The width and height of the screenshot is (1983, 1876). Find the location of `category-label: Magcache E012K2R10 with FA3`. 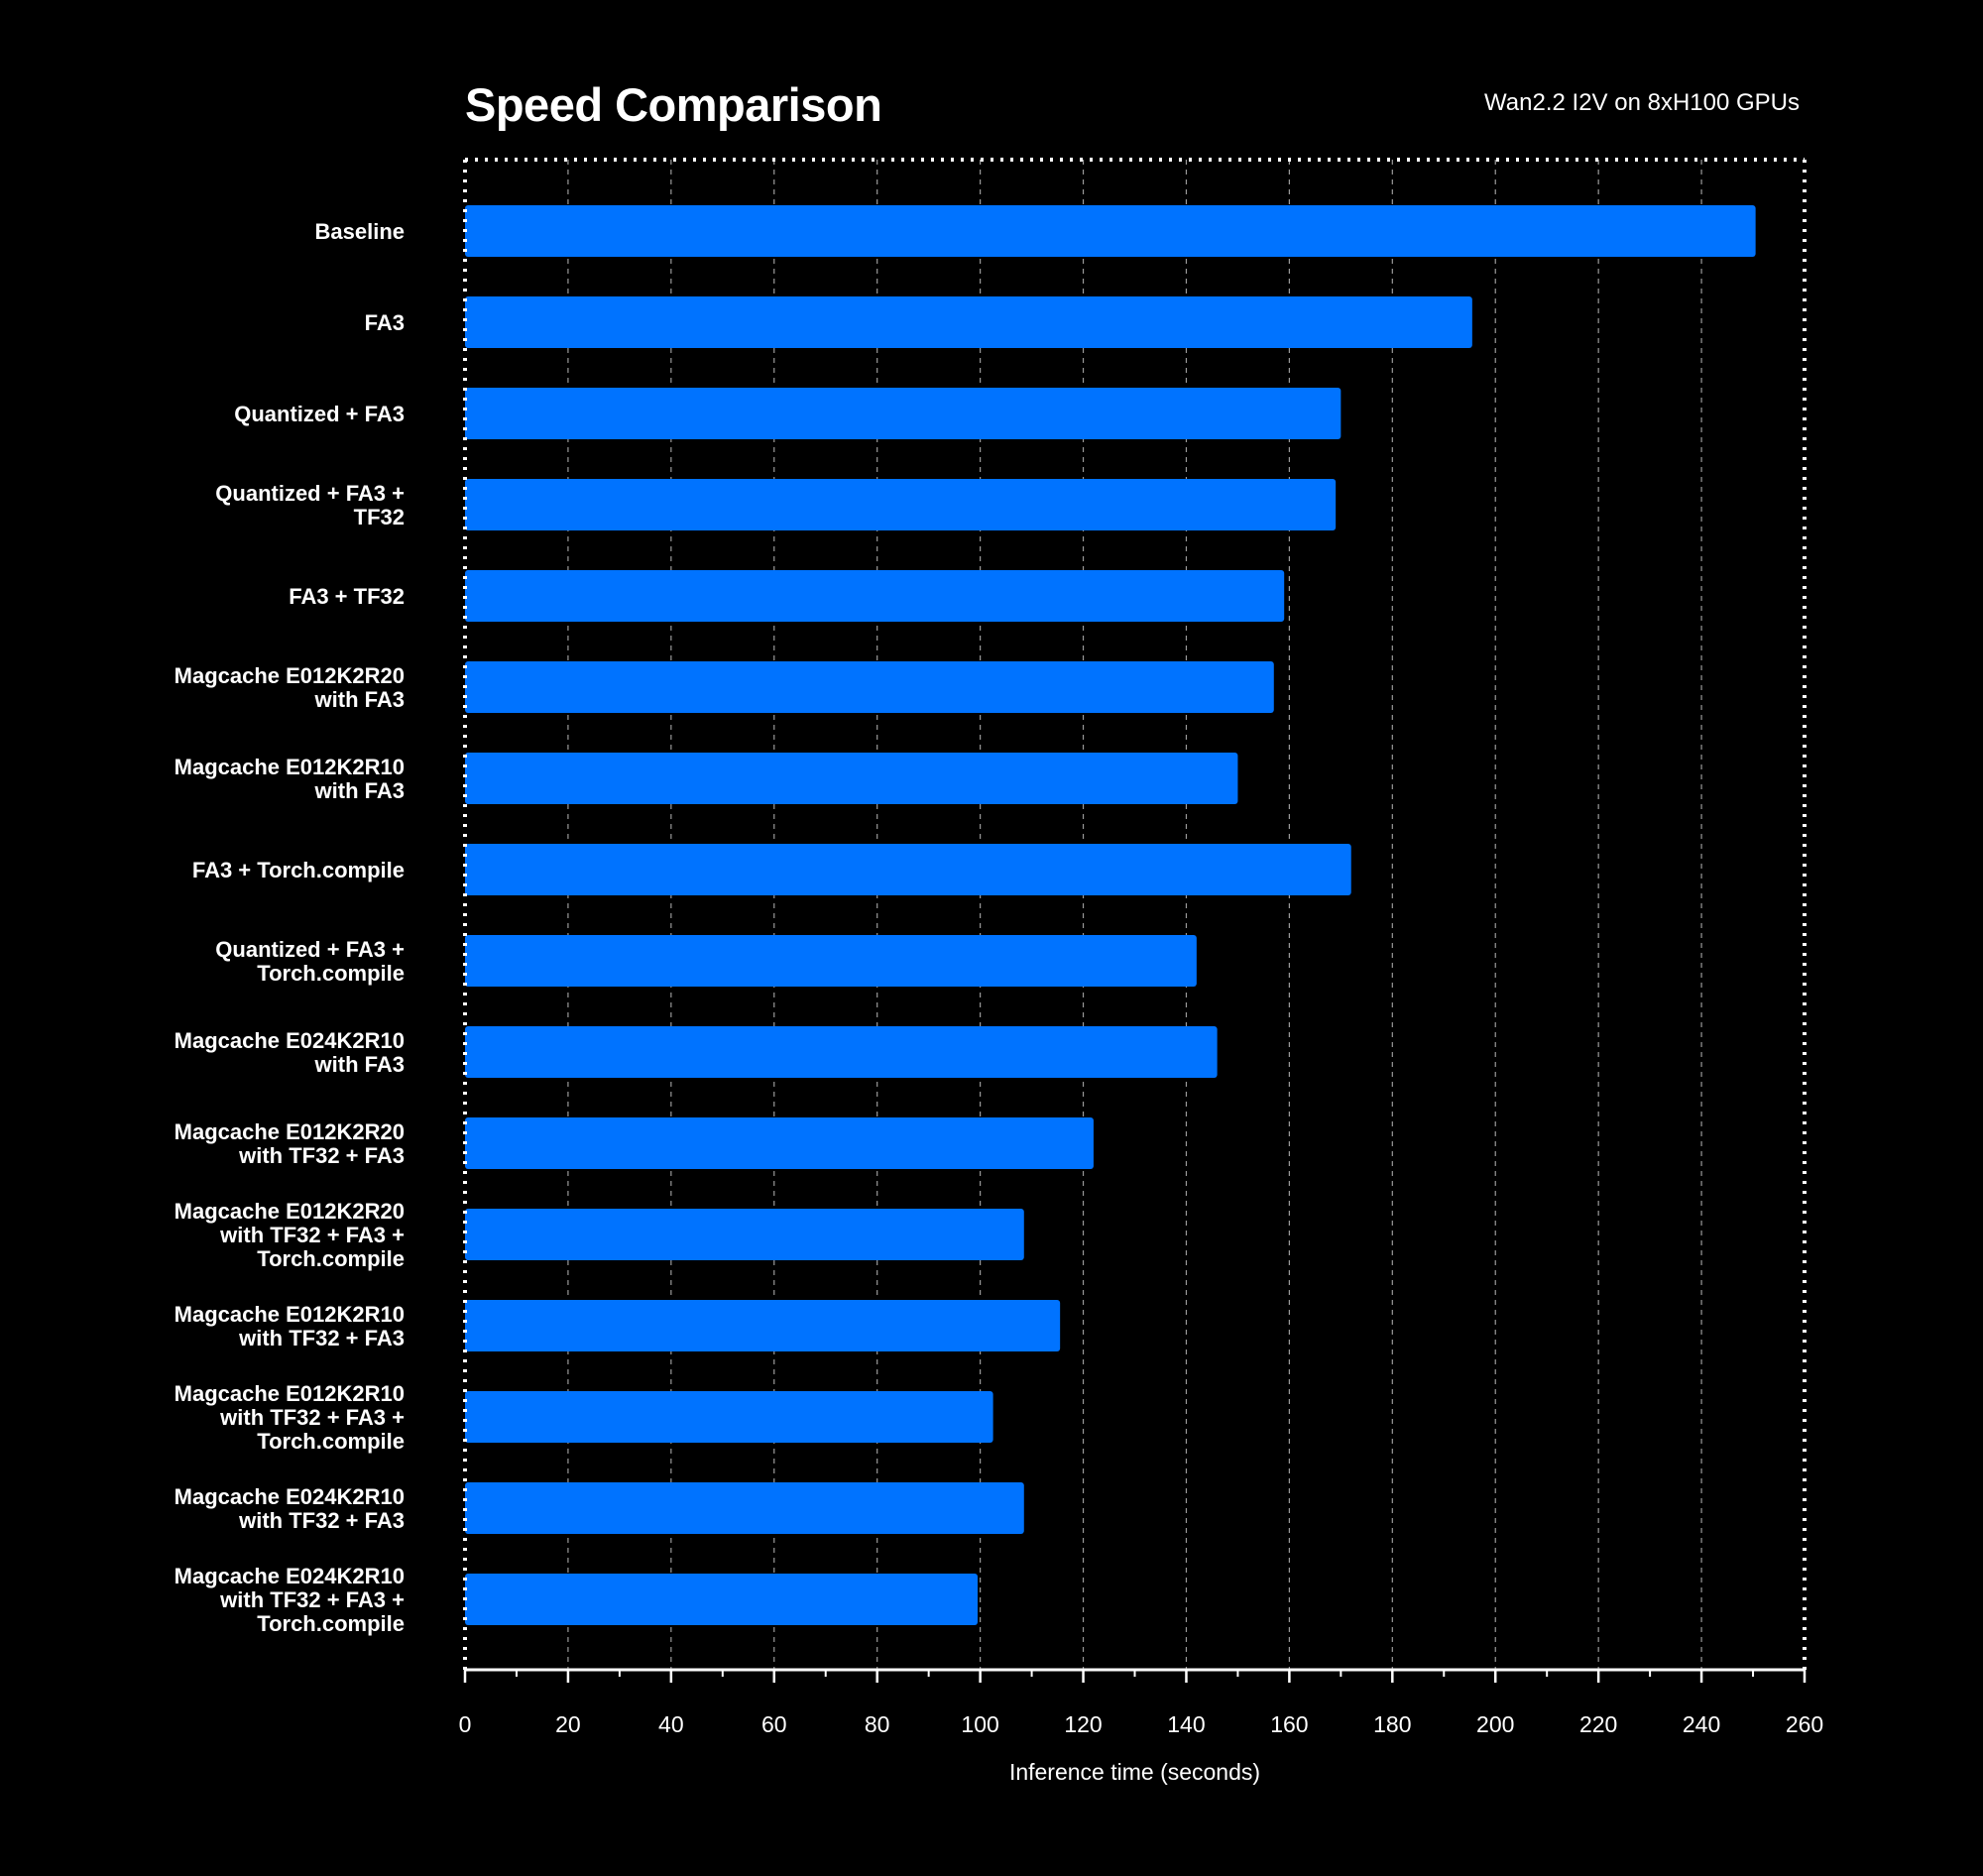

category-label: Magcache E012K2R10 with FA3 is located at coordinates (290, 779).